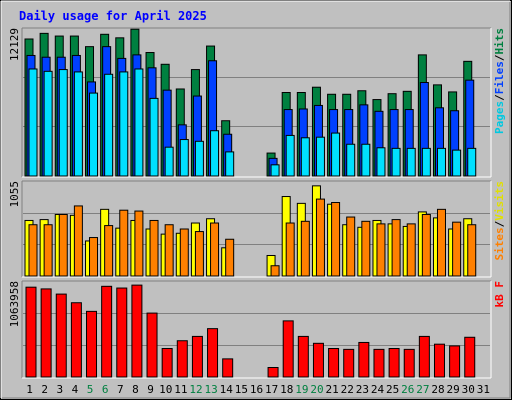 Image resolution: width=512 pixels, height=400 pixels. I want to click on legend-visits: Visits, so click(499, 201).